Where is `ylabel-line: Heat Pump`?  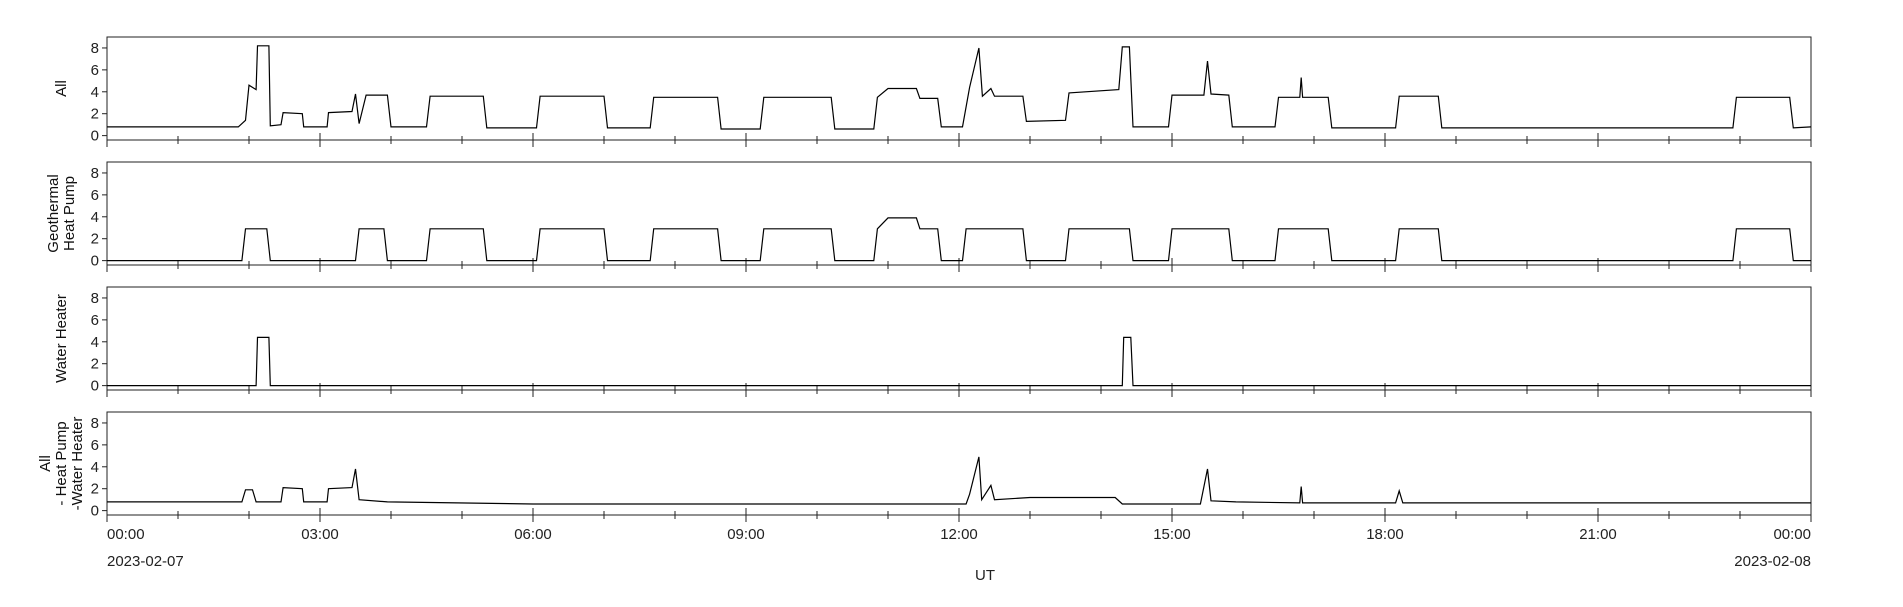
ylabel-line: Heat Pump is located at coordinates (69, 213).